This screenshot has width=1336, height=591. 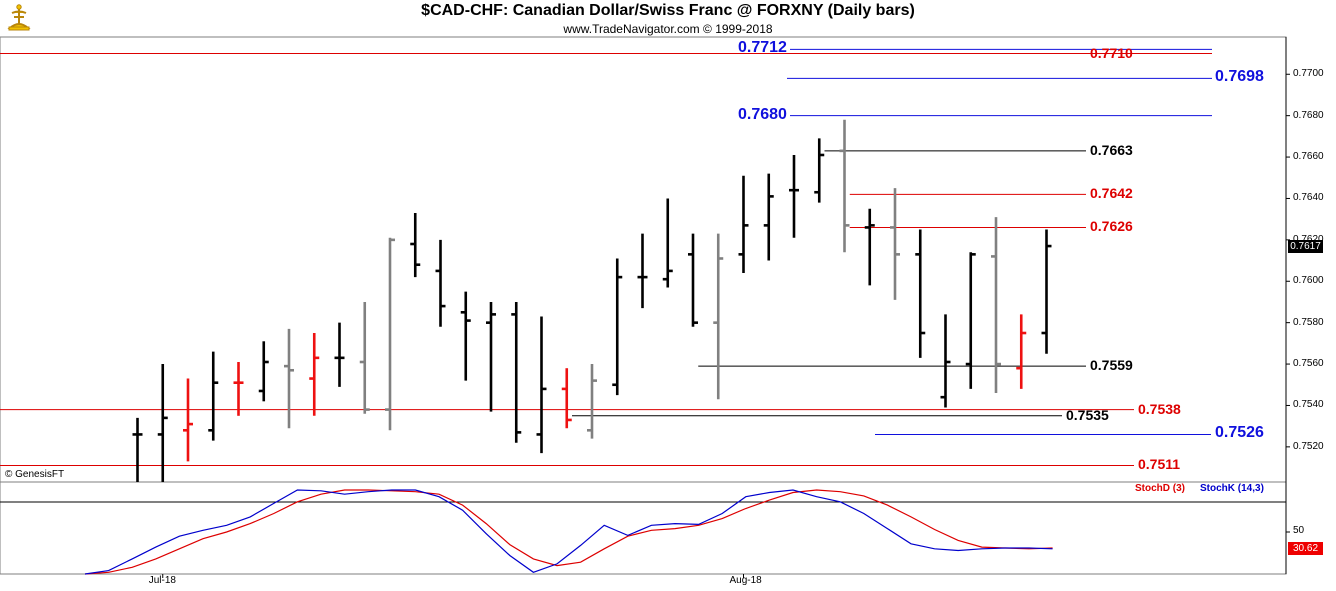 What do you see at coordinates (35, 474) in the screenshot?
I see `data-credit: © GenesisFT` at bounding box center [35, 474].